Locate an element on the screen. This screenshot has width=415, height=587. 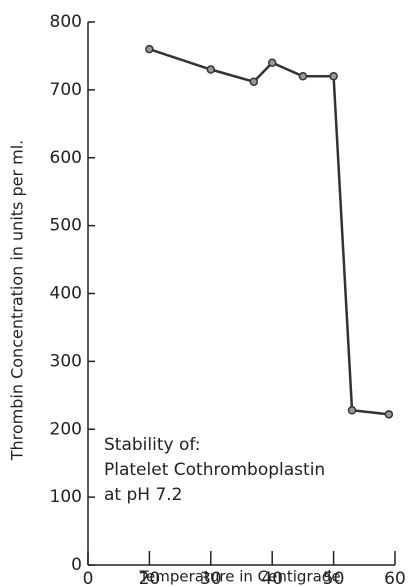
x-axis-label: Temperature in Centigrade is located at coordinates (239, 577).